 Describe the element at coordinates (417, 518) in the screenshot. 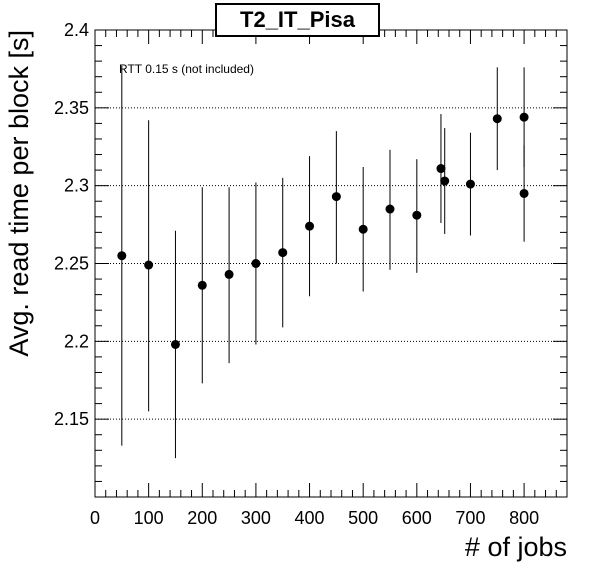

I see `x-tick-label: 600` at that location.